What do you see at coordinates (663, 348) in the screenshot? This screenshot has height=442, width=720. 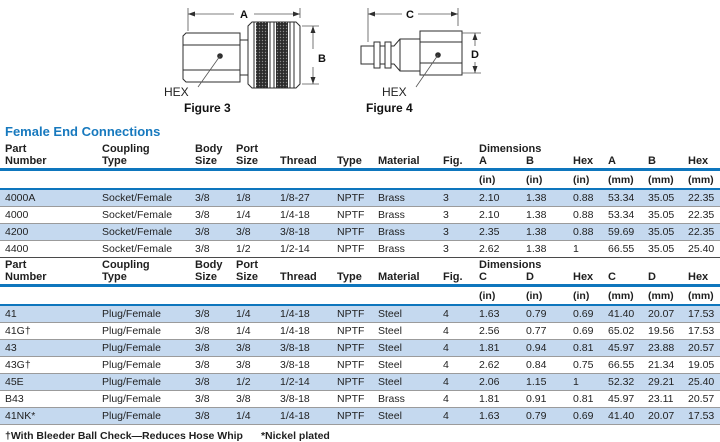 I see `table-cell: 23.88` at bounding box center [663, 348].